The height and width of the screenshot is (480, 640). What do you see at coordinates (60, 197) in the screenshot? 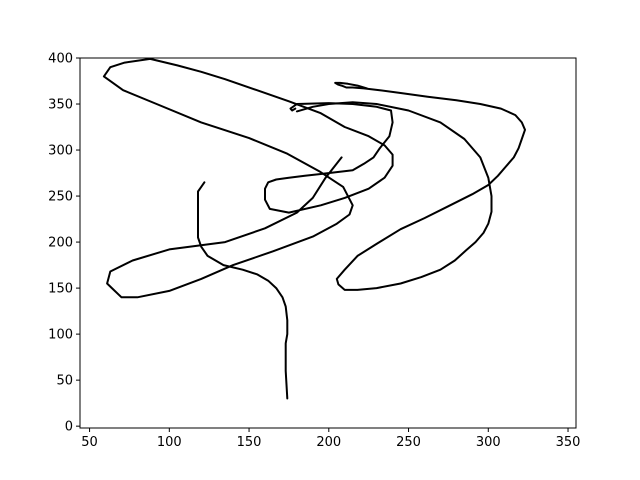
I see `y-tick-label: 250` at bounding box center [60, 197].